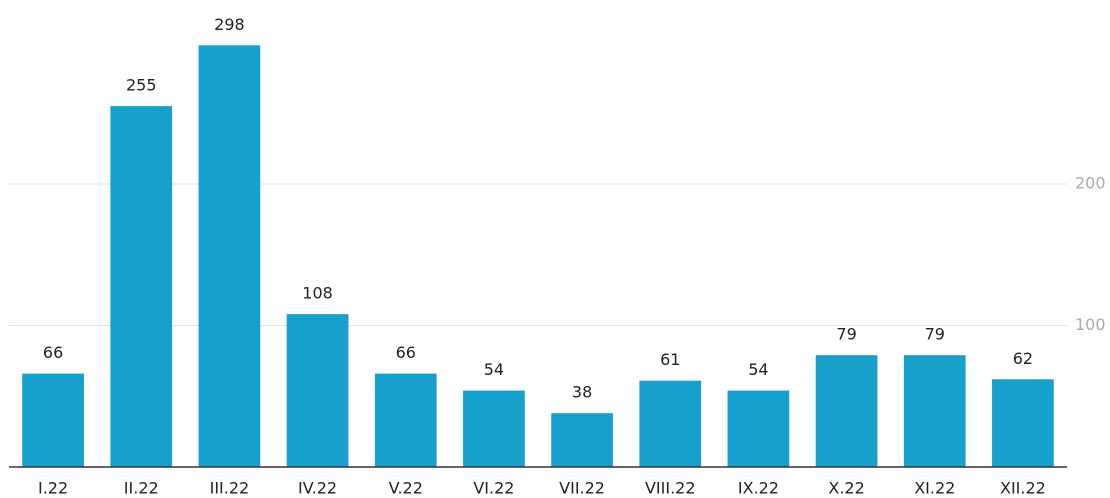 The width and height of the screenshot is (1110, 498). I want to click on x-tick-label: IX.22, so click(758, 488).